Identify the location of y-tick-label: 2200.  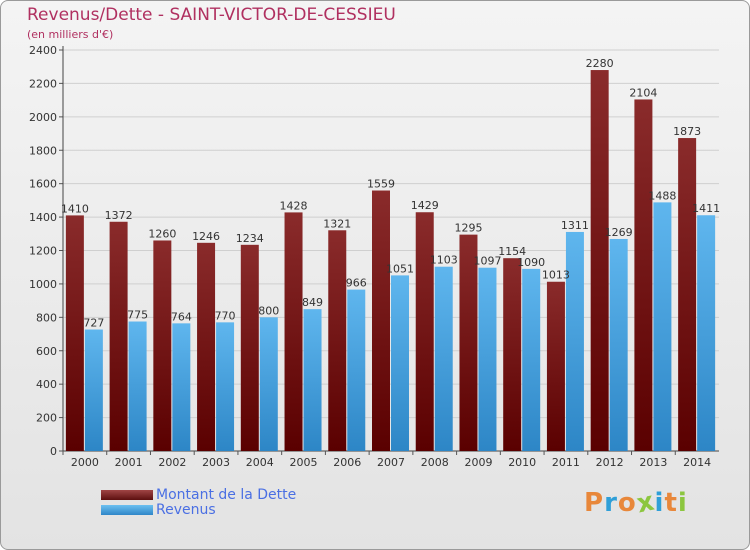
(43, 83).